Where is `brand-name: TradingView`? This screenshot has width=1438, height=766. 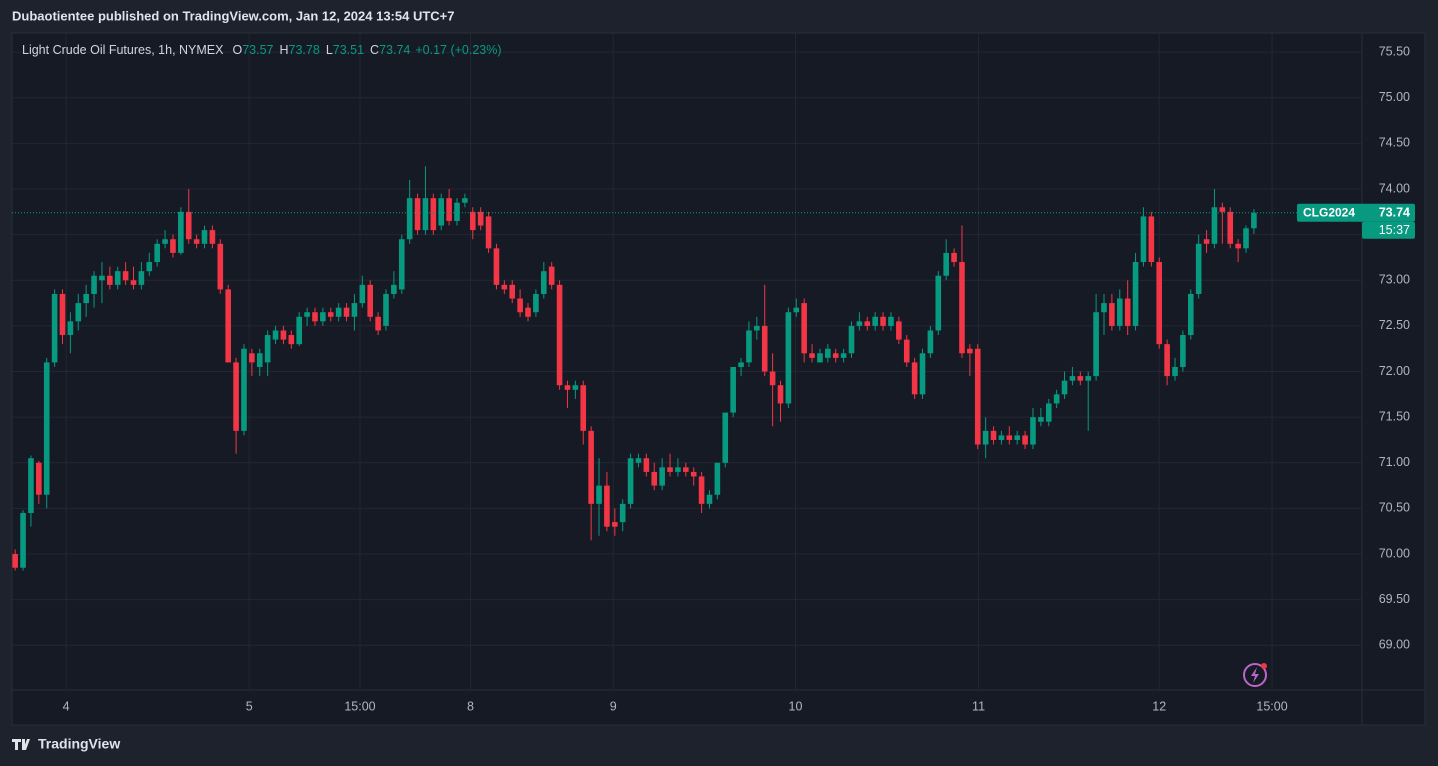
brand-name: TradingView is located at coordinates (79, 744).